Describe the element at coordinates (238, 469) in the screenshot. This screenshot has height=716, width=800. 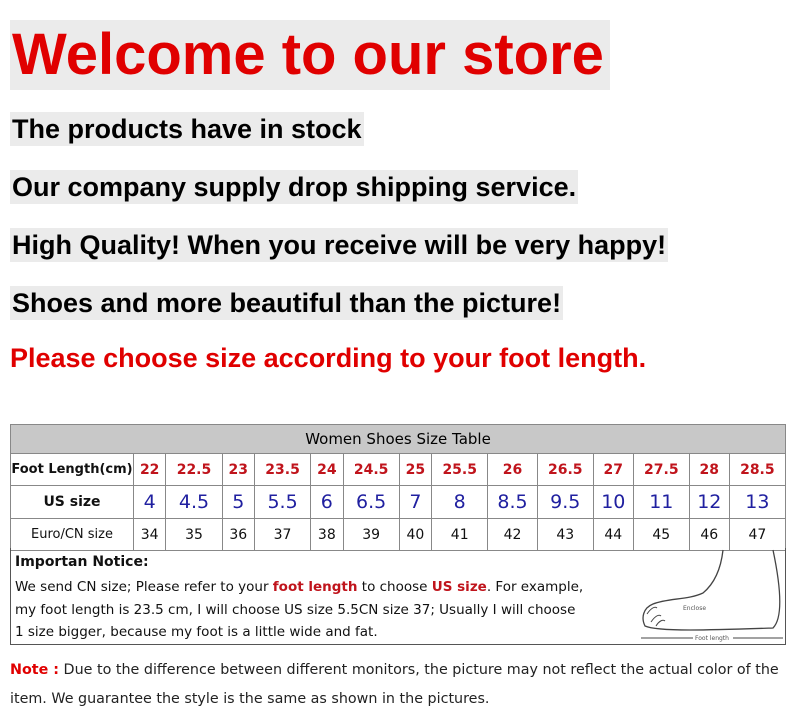
I see `table-cell: 23` at that location.